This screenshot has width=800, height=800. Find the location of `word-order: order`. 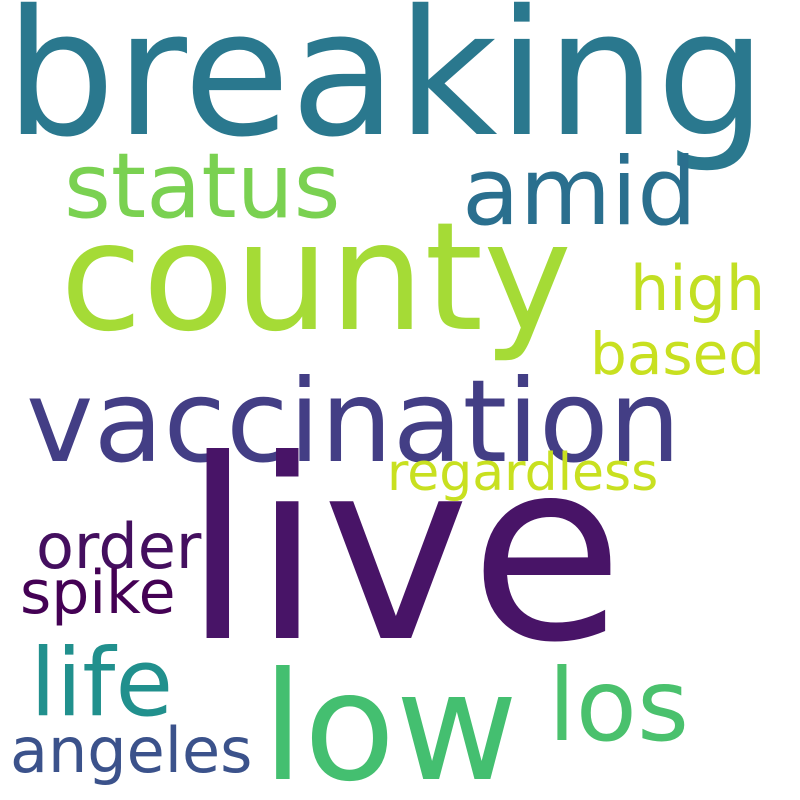

word-order: order is located at coordinates (119, 546).